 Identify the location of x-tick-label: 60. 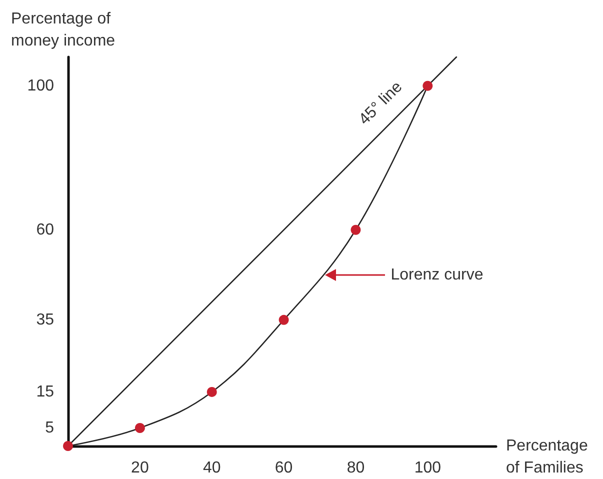
(283, 468).